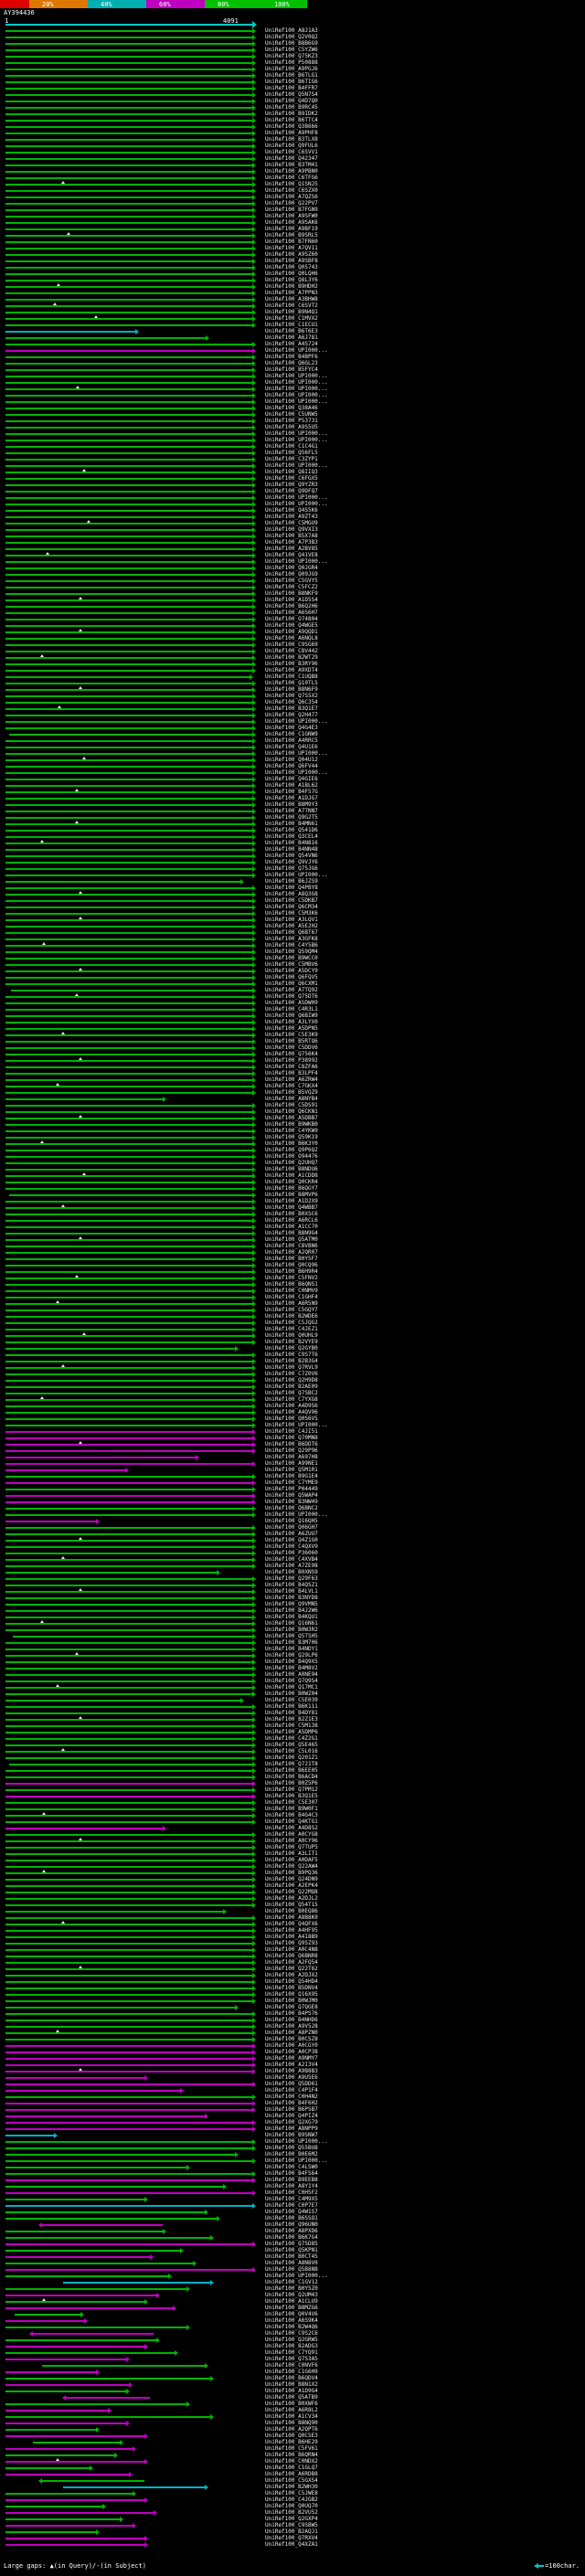 The image size is (585, 2576). Describe the element at coordinates (291, 312) in the screenshot. I see `hit-id: UniRef100_B9N4Q1` at that location.